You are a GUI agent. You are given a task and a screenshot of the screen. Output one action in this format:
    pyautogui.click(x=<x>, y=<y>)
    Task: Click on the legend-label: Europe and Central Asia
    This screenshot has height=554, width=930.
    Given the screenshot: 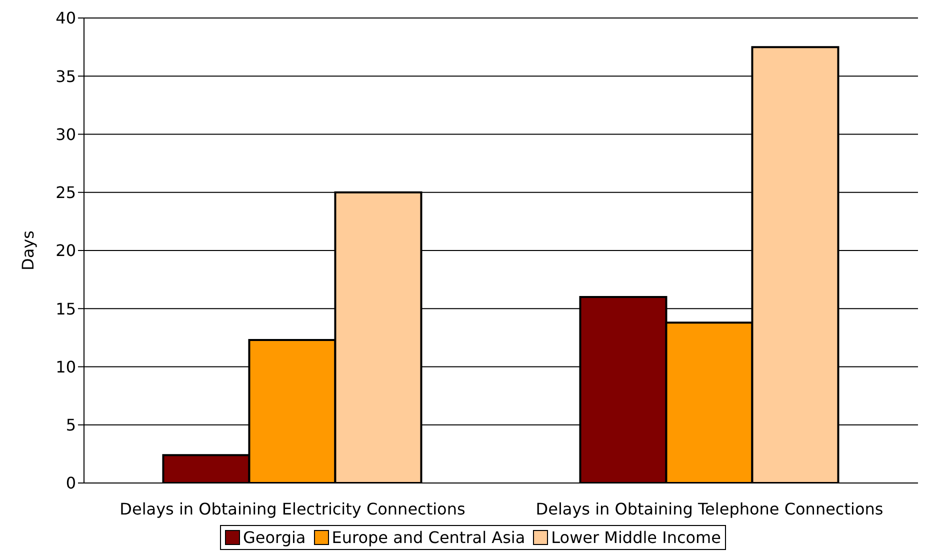 What is the action you would take?
    pyautogui.click(x=429, y=537)
    